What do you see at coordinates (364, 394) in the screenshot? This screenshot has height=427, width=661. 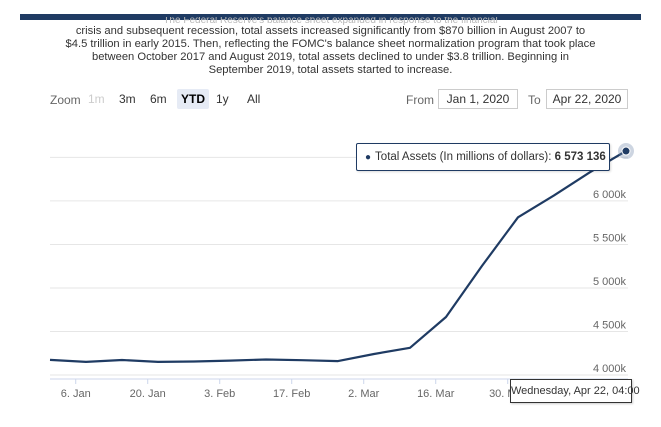 I see `x-tick-label: 2. Mar` at bounding box center [364, 394].